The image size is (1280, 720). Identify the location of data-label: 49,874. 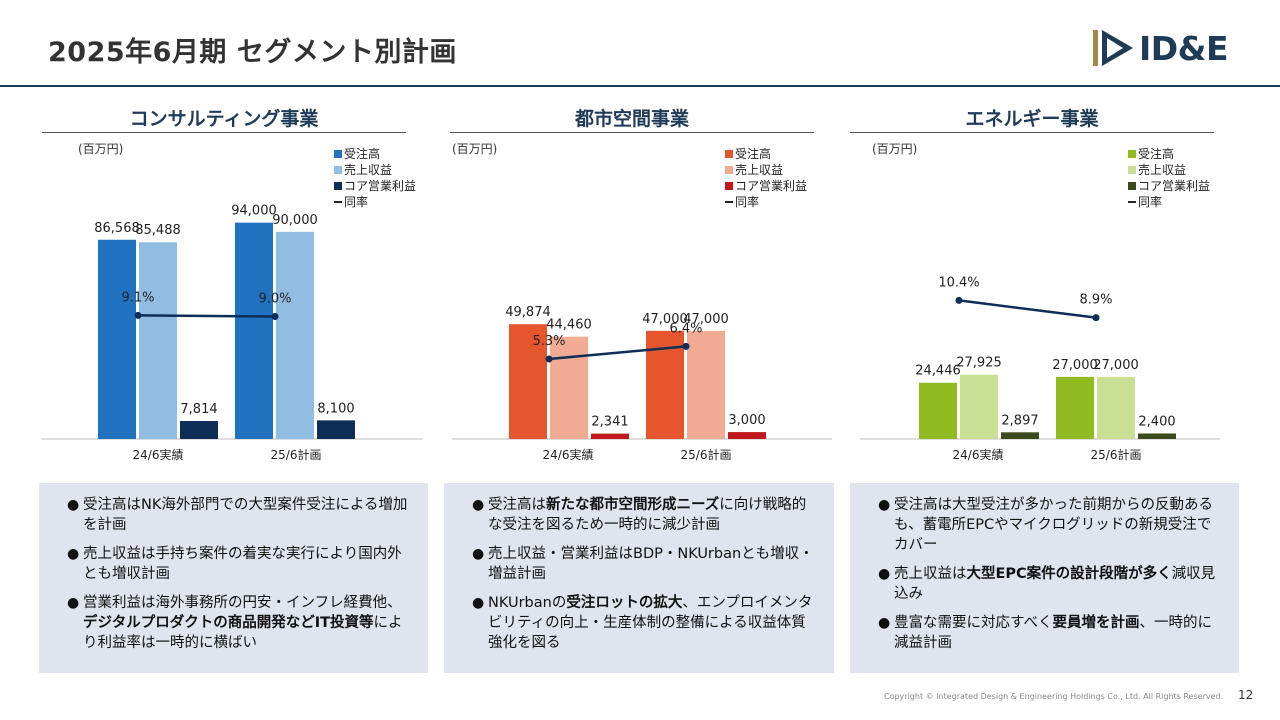
(528, 312).